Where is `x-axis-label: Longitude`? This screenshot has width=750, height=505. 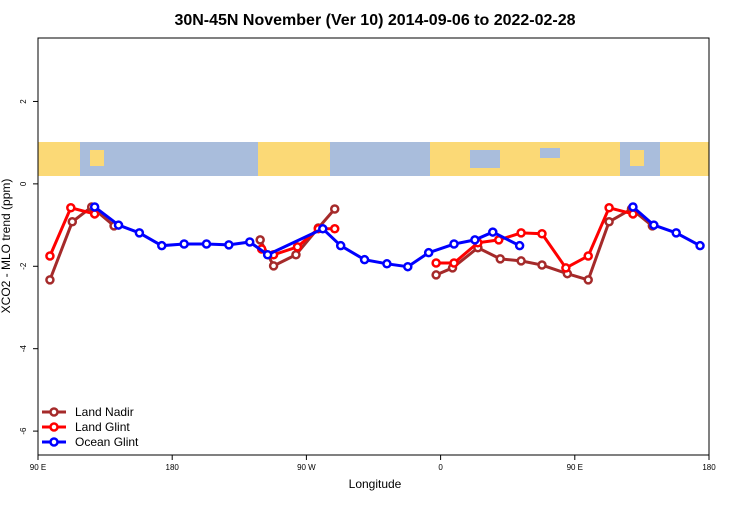
x-axis-label: Longitude is located at coordinates (375, 484).